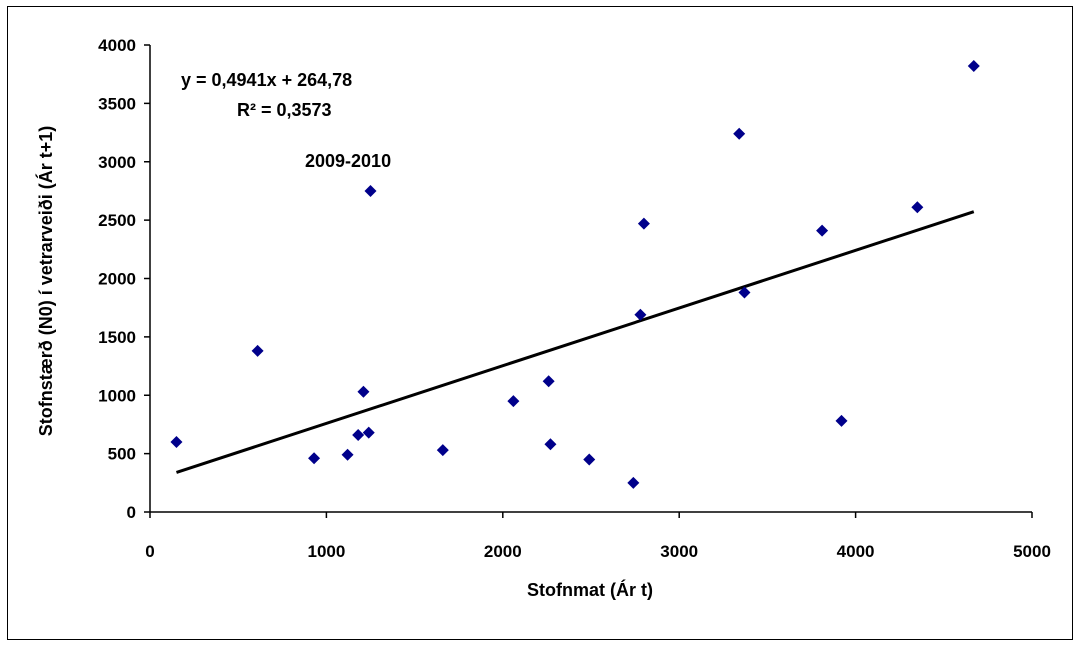  Describe the element at coordinates (326, 551) in the screenshot. I see `x-tick-label: 1000` at that location.